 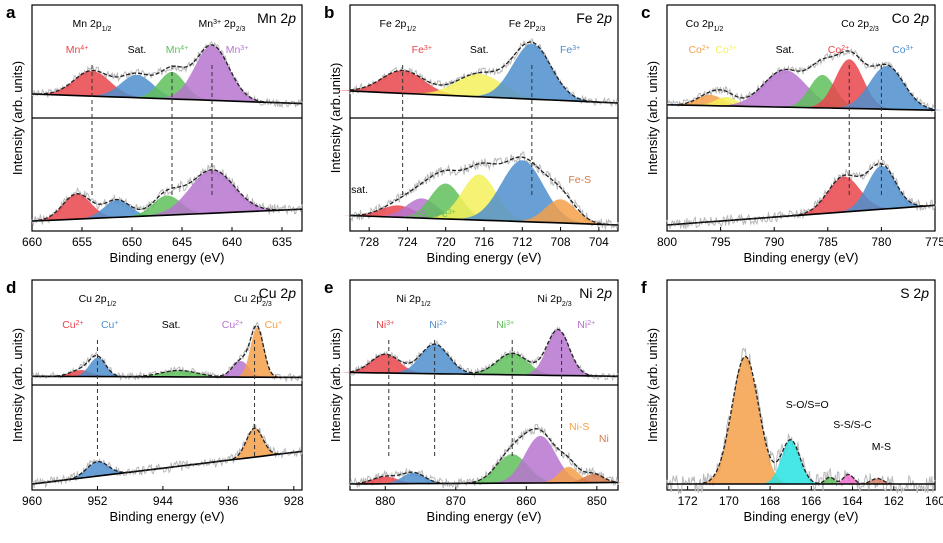 What do you see at coordinates (369, 242) in the screenshot?
I see `x-tick-label: 728` at bounding box center [369, 242].